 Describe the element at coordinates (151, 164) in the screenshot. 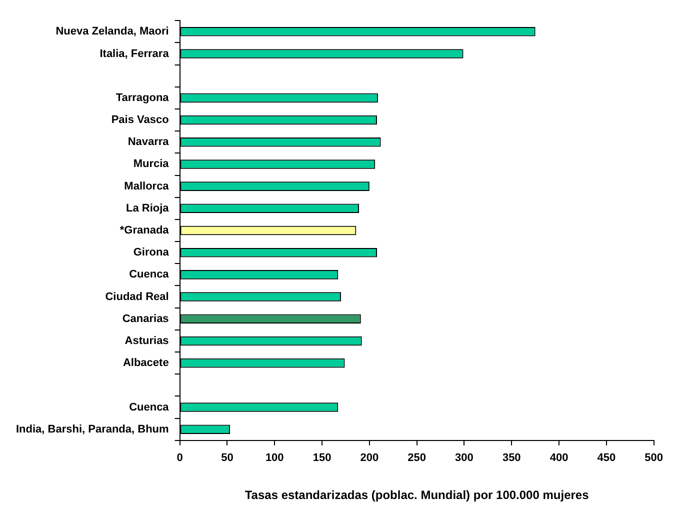

I see `y-tick-label: Murcia` at that location.